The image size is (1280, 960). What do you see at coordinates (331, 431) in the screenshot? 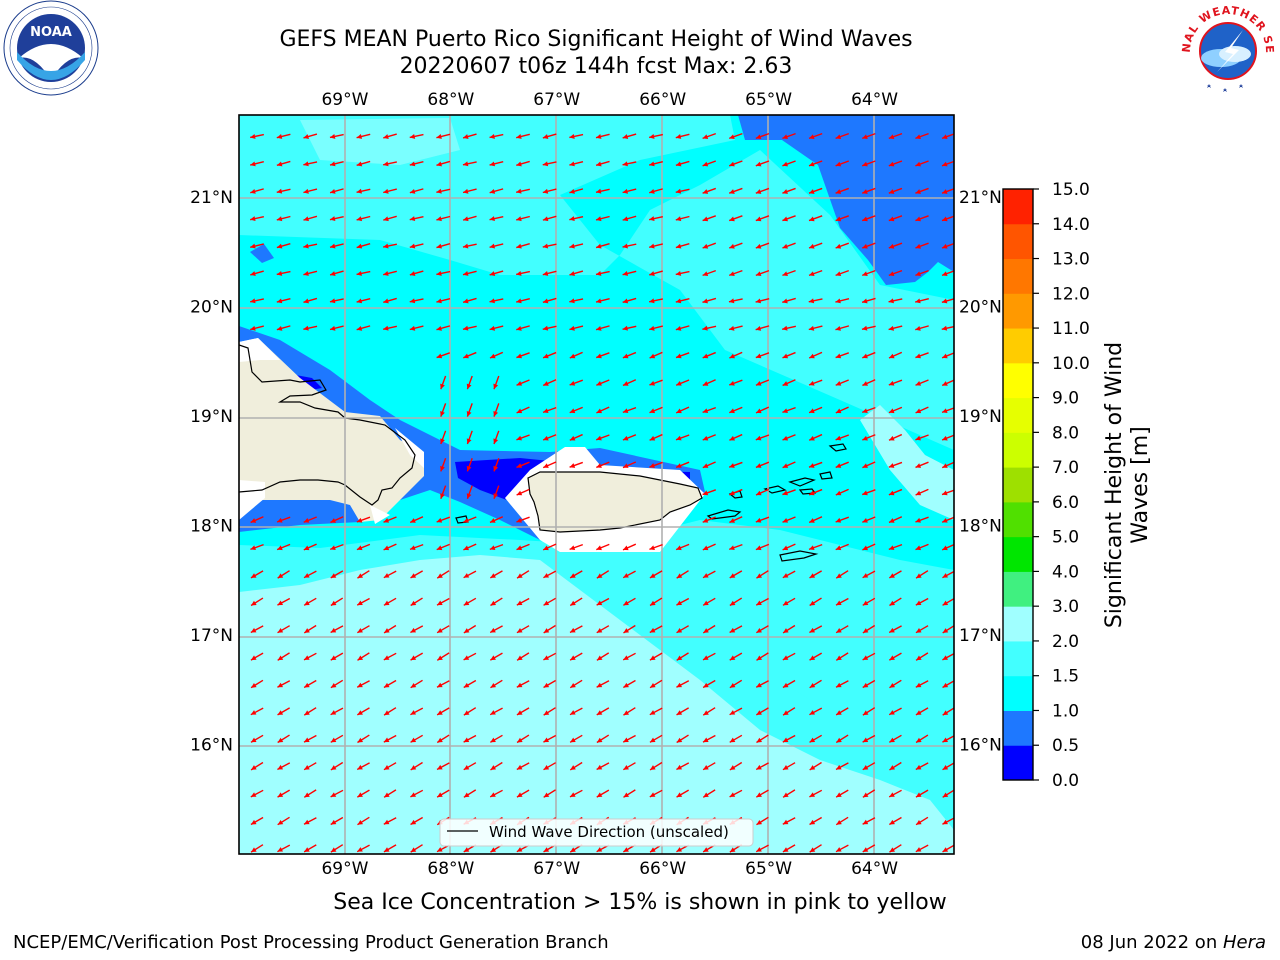
I see `hispaniola-water-edge` at bounding box center [331, 431].